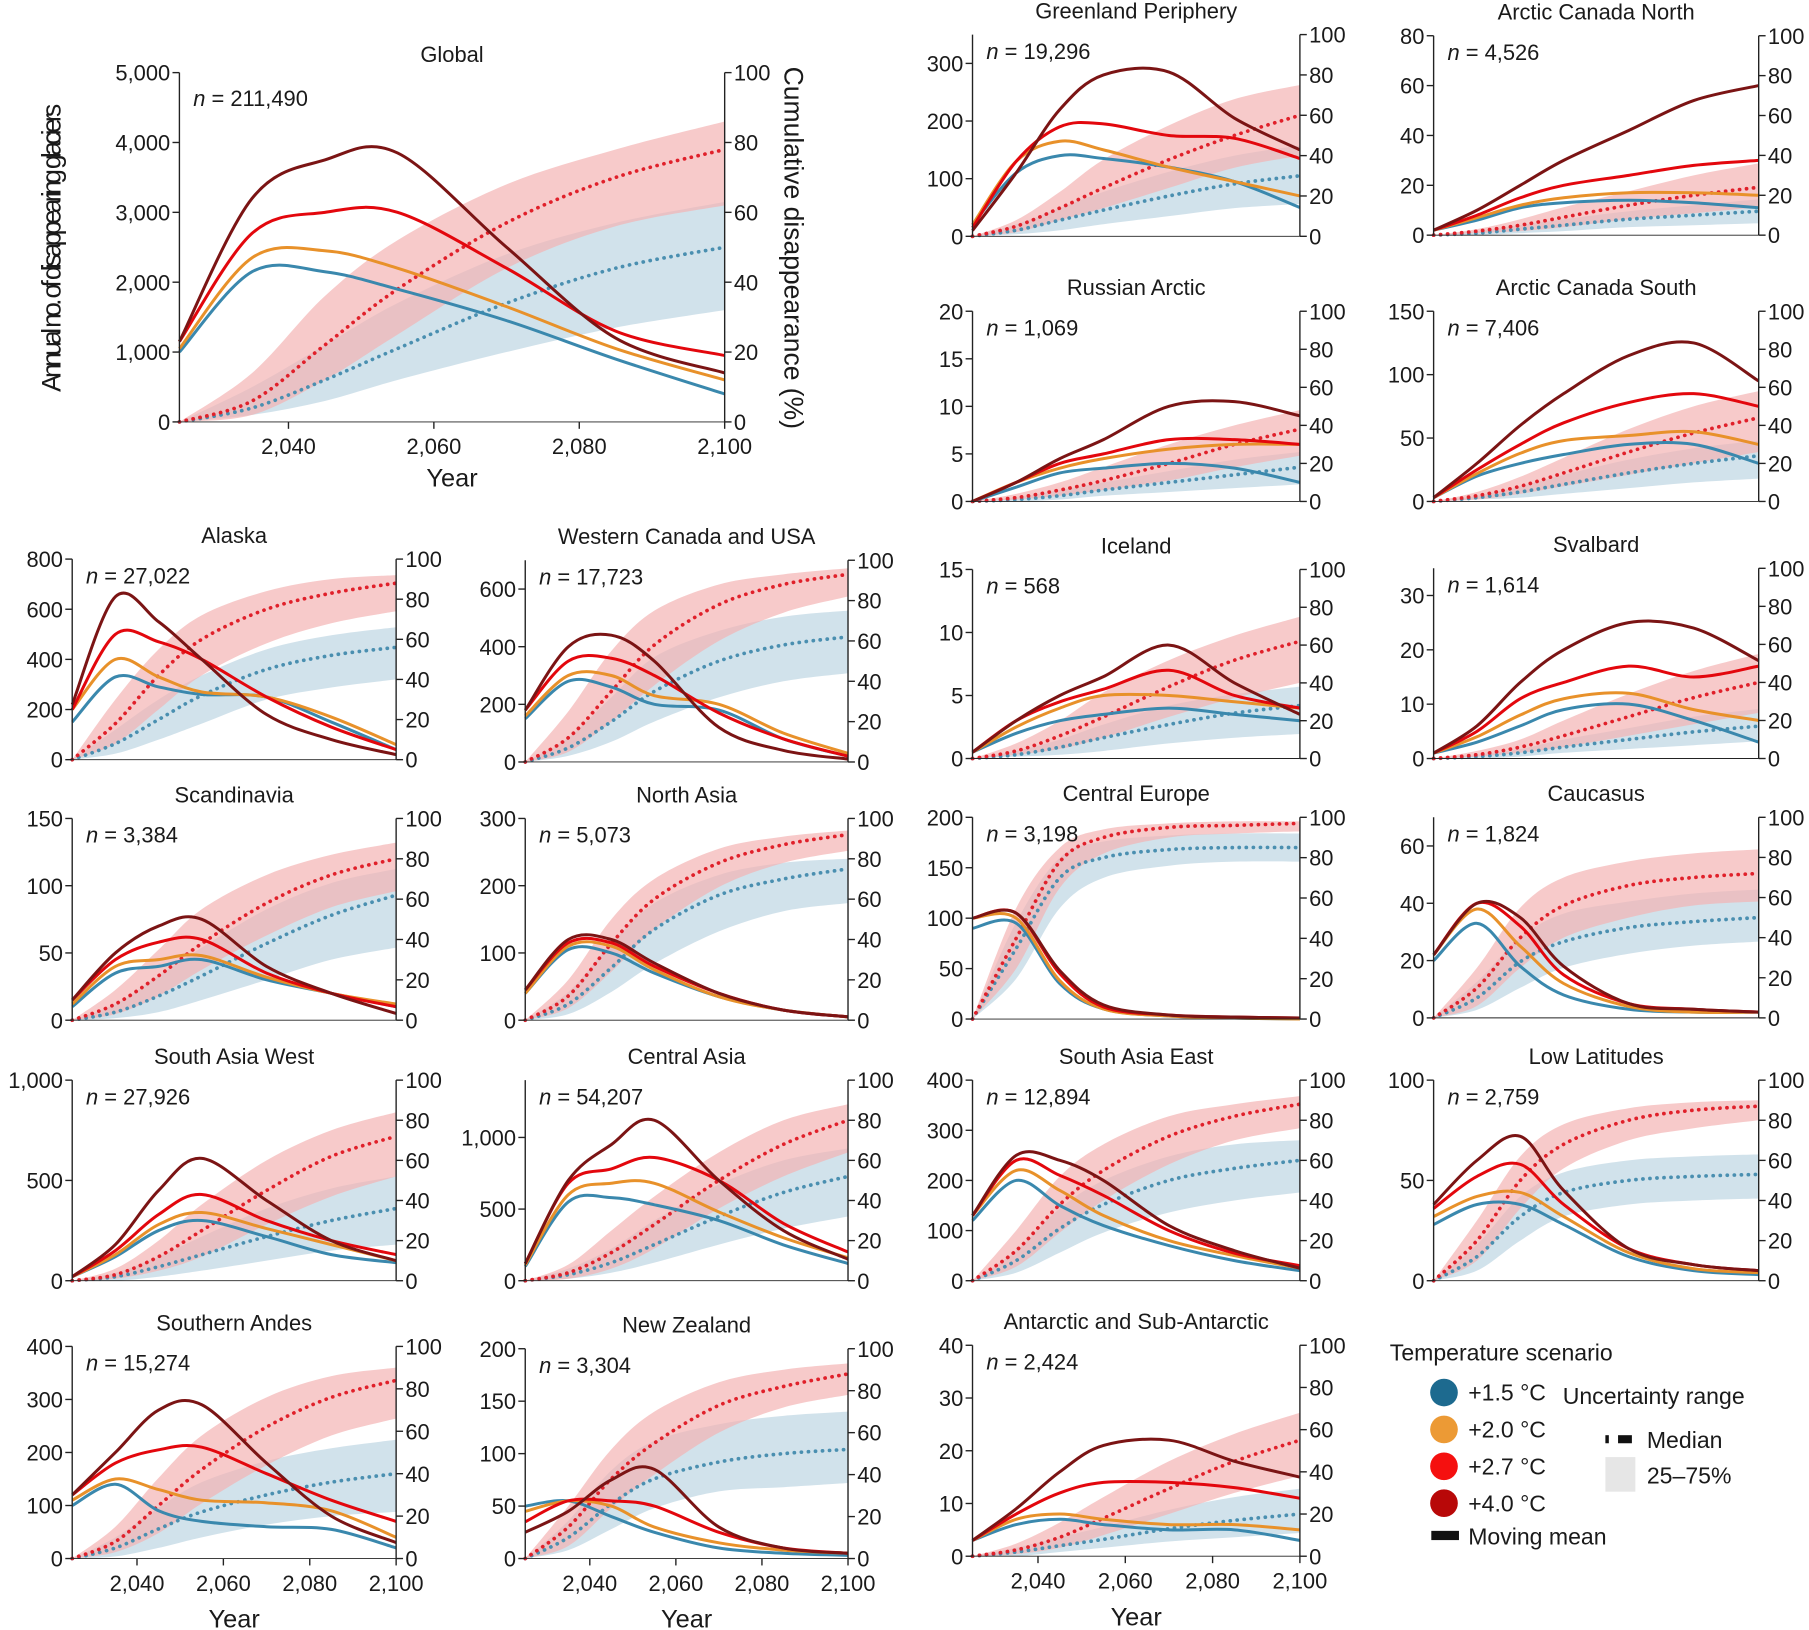 The image size is (1809, 1630). I want to click on band-blue-iqr, so click(1136, 1210).